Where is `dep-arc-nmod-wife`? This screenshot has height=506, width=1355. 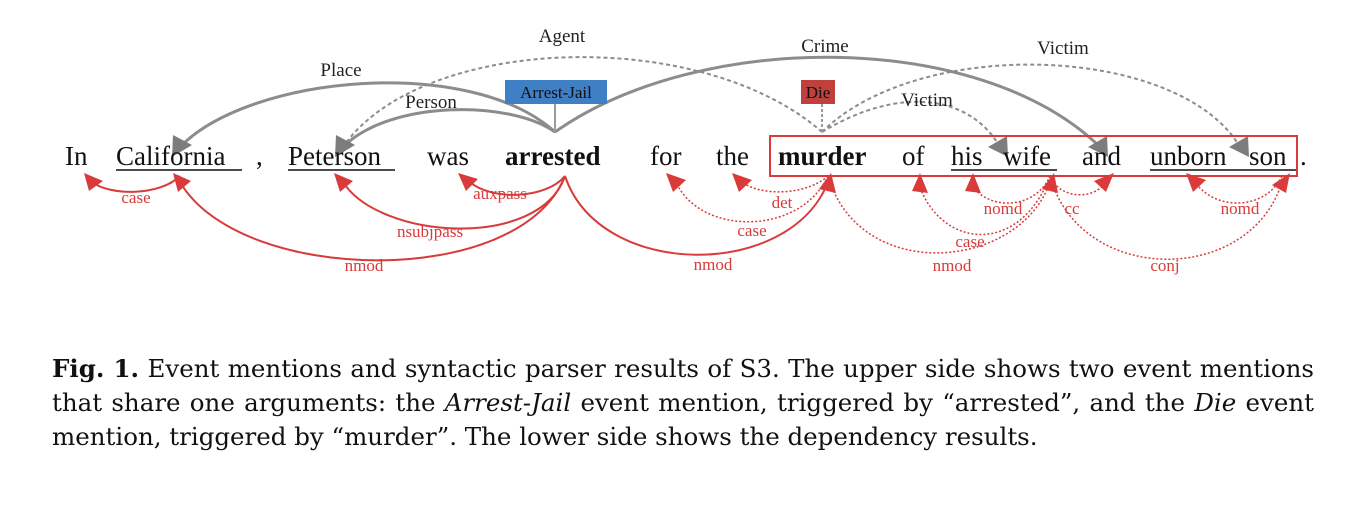 dep-arc-nmod-wife is located at coordinates (939, 214).